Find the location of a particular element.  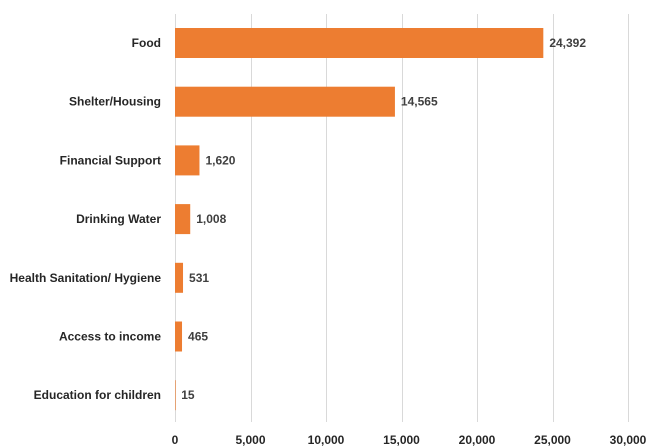

data-label: 1,008 is located at coordinates (211, 219).